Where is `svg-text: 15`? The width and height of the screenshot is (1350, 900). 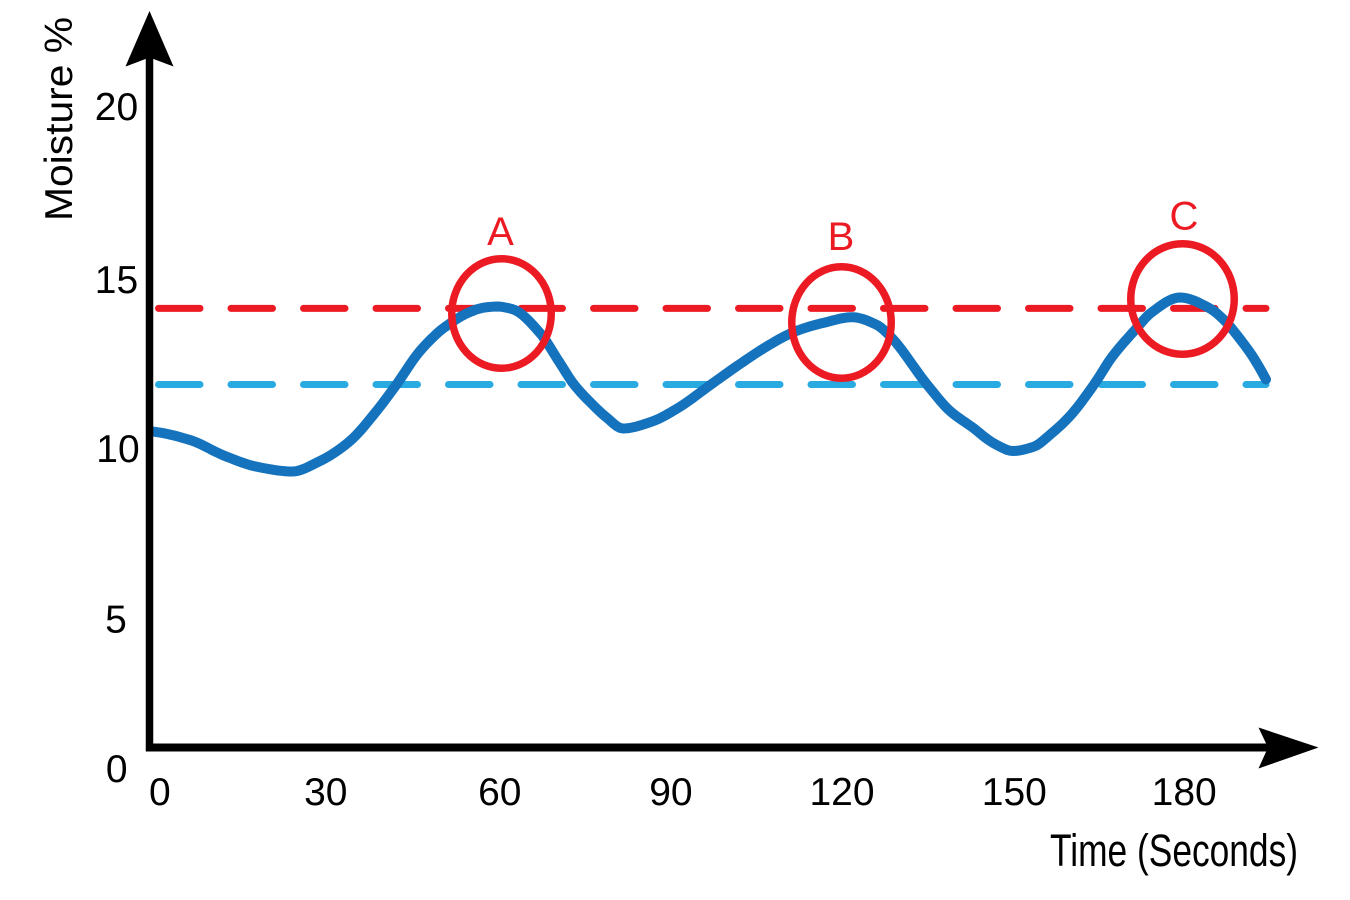
svg-text: 15 is located at coordinates (116, 280).